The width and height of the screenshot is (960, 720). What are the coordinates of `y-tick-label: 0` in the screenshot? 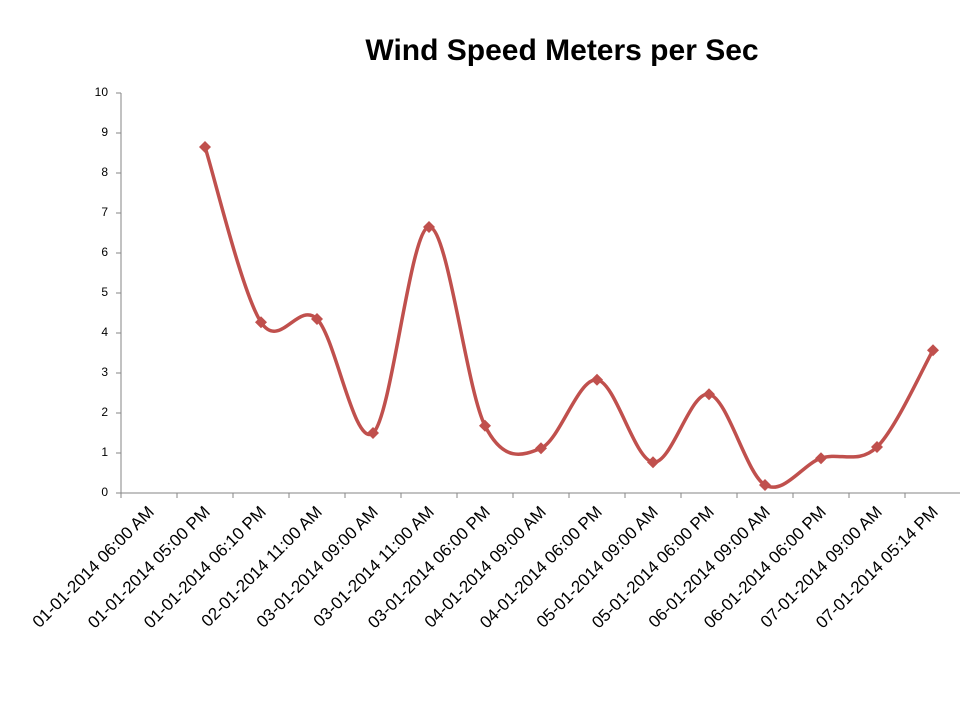 It's located at (104, 492).